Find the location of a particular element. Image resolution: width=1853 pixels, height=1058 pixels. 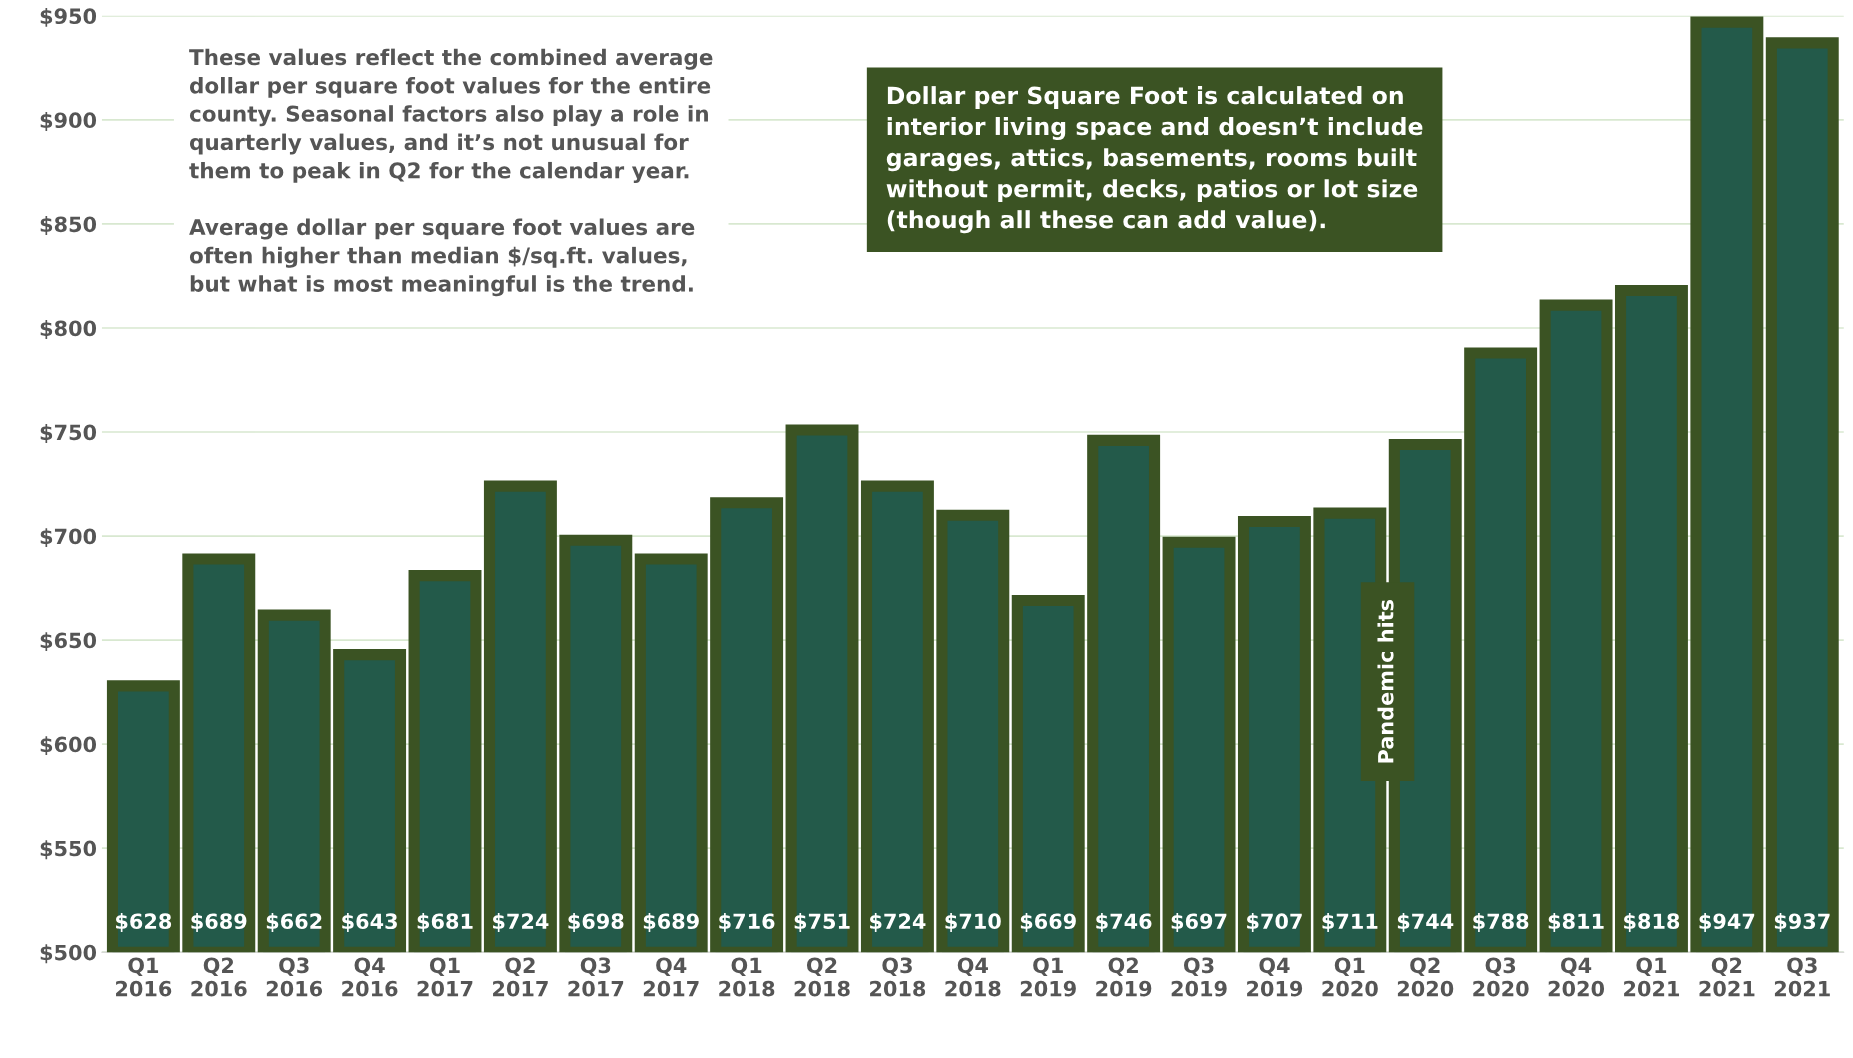

y-tick-label: $550 is located at coordinates (68, 850).